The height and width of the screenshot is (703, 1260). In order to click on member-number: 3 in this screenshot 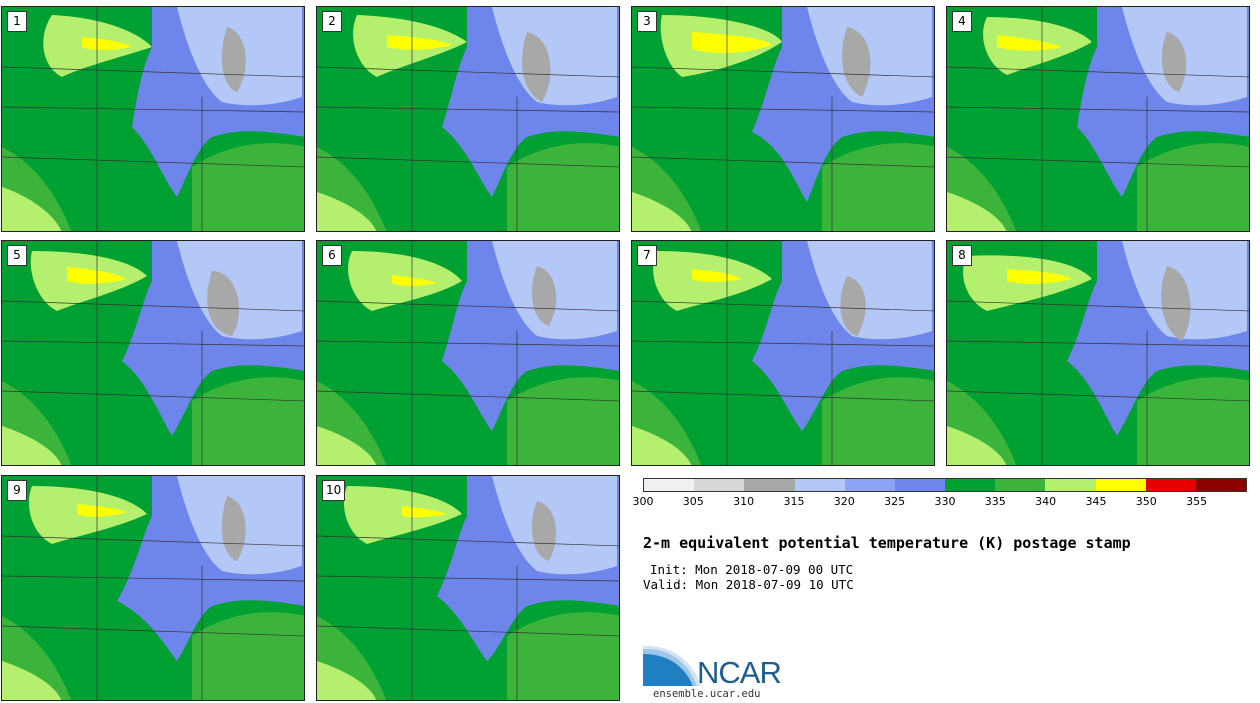, I will do `click(647, 21)`.